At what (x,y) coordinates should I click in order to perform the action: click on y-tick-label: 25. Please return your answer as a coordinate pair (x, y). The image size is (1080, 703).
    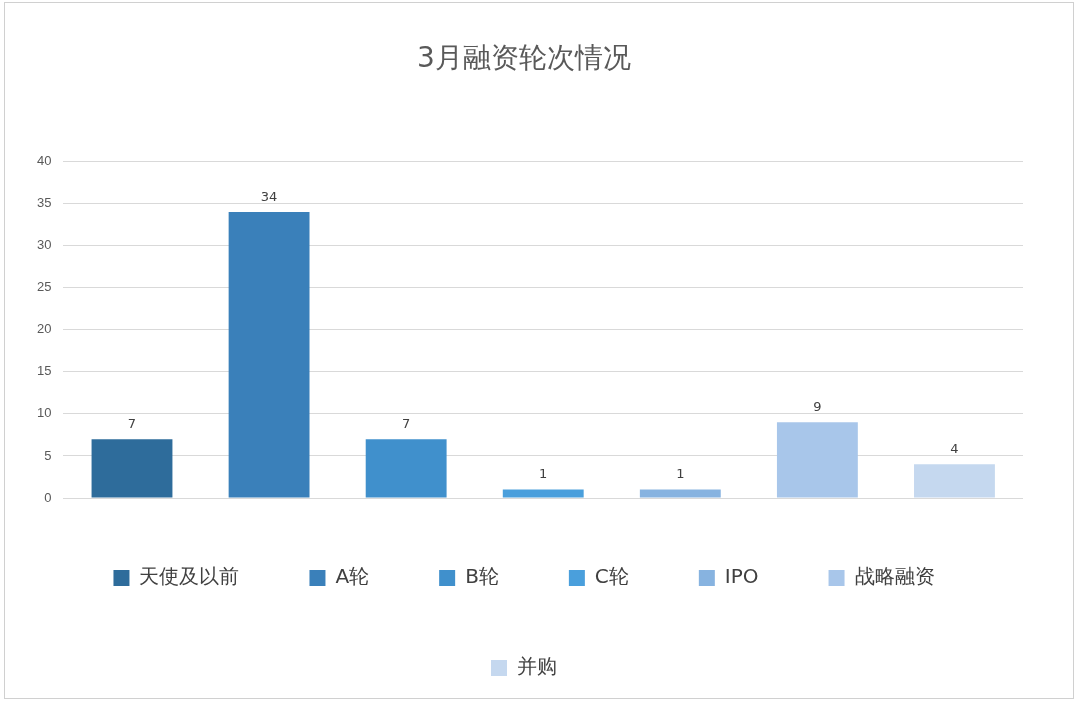
    Looking at the image, I should click on (44, 287).